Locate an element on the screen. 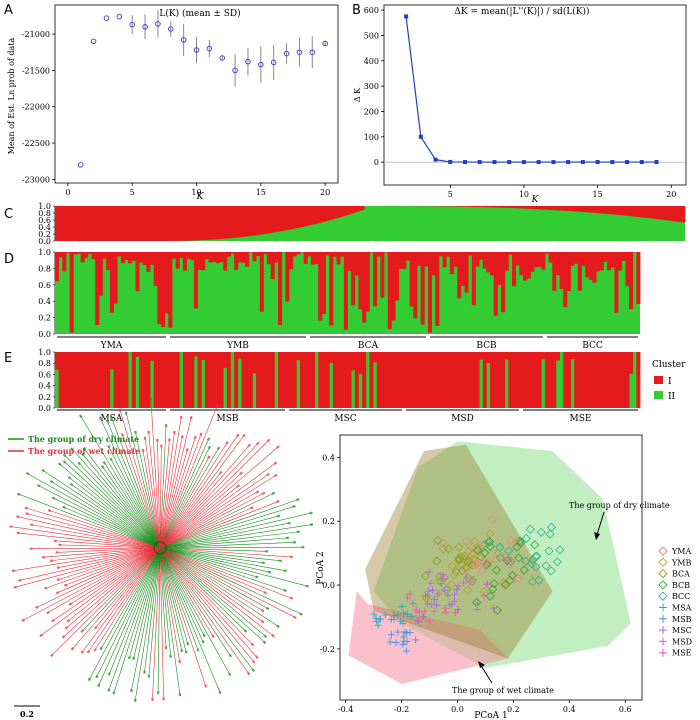 This screenshot has width=700, height=720. panel-e-bars: 0.00.20.40.60.81.0MSAMSBMSCMSDMSE is located at coordinates (339, 386).